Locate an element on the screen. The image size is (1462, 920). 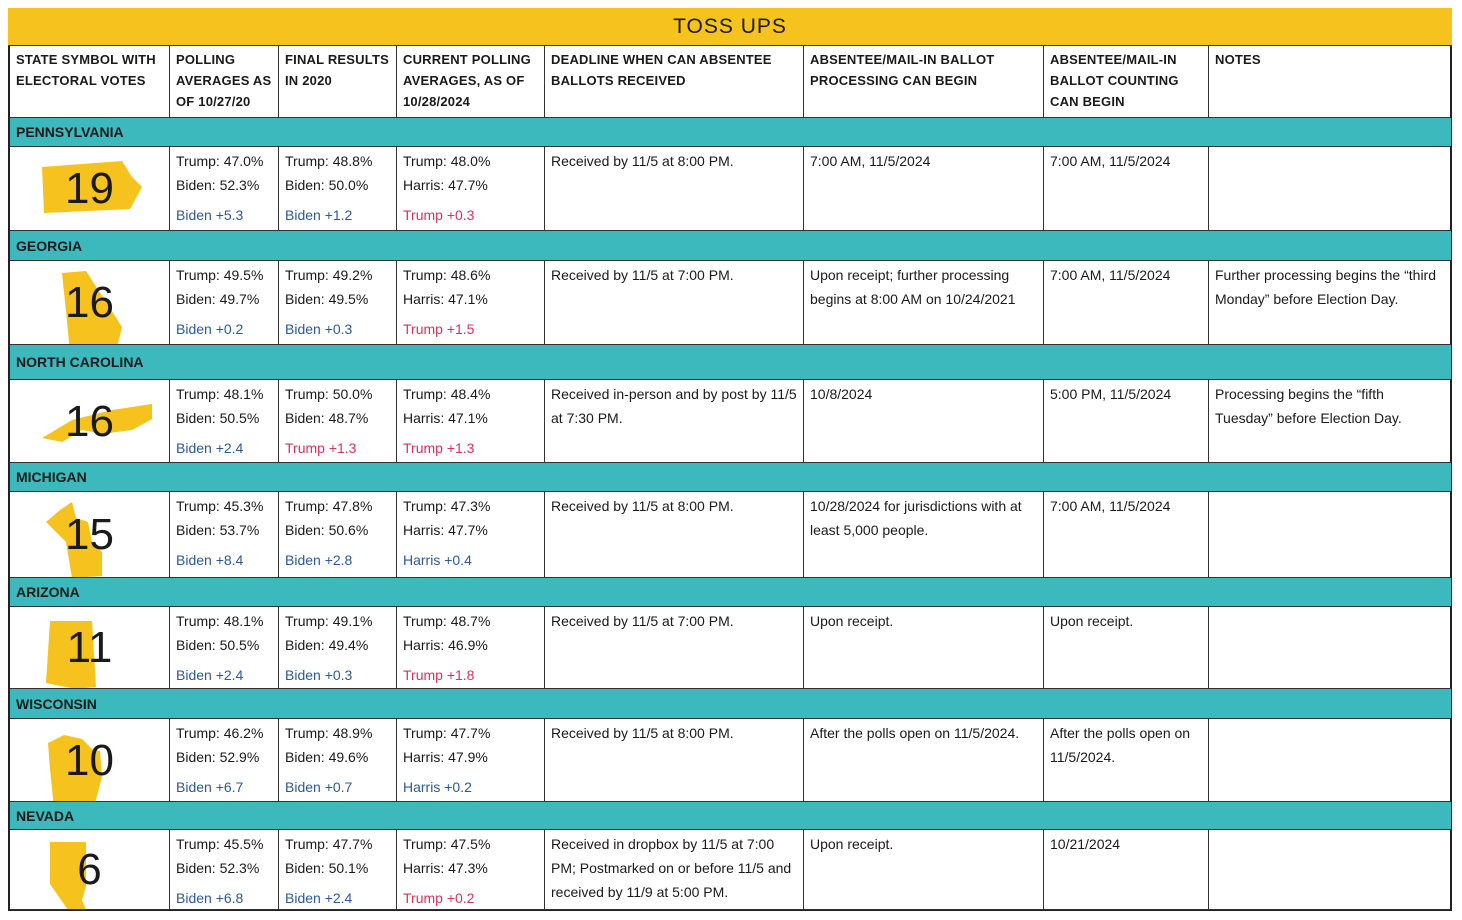
poll-cell: Trump: 48.6% Harris: 47.1% Trump +1.5 is located at coordinates (471, 303).